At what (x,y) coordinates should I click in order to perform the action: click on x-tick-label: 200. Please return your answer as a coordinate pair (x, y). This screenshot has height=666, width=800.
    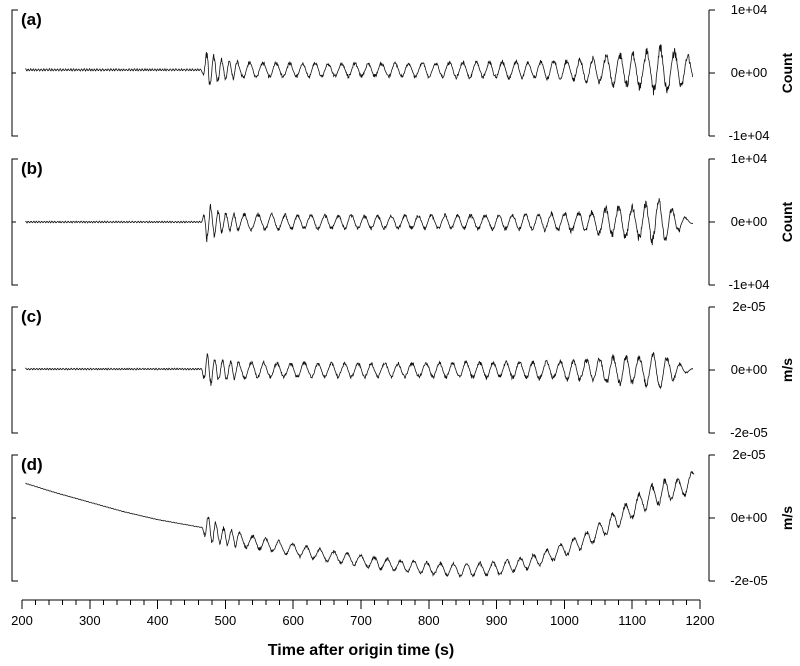
    Looking at the image, I should click on (22, 620).